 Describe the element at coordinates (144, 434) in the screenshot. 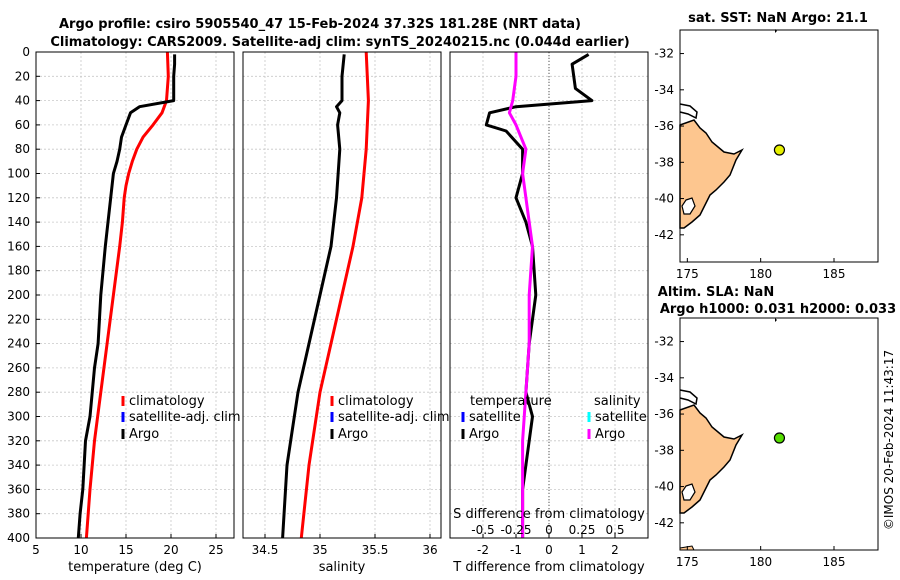

I see `legend-label-argo: Argo` at that location.